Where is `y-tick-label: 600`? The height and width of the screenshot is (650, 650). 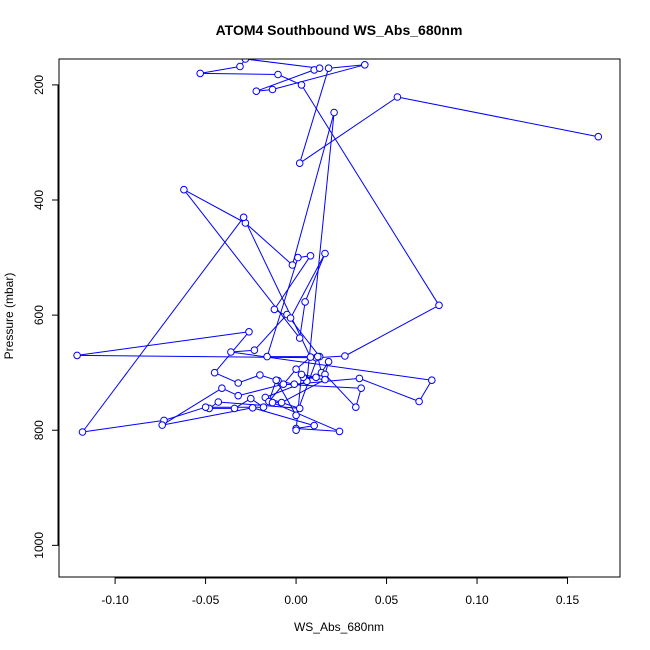 y-tick-label: 600 is located at coordinates (39, 315).